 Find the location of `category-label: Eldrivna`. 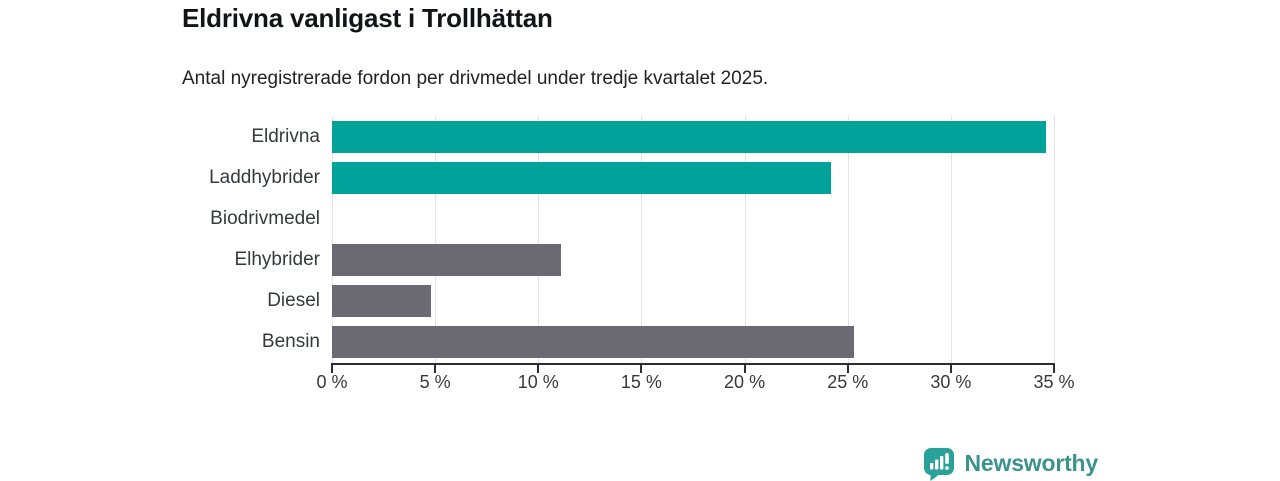

category-label: Eldrivna is located at coordinates (285, 136).